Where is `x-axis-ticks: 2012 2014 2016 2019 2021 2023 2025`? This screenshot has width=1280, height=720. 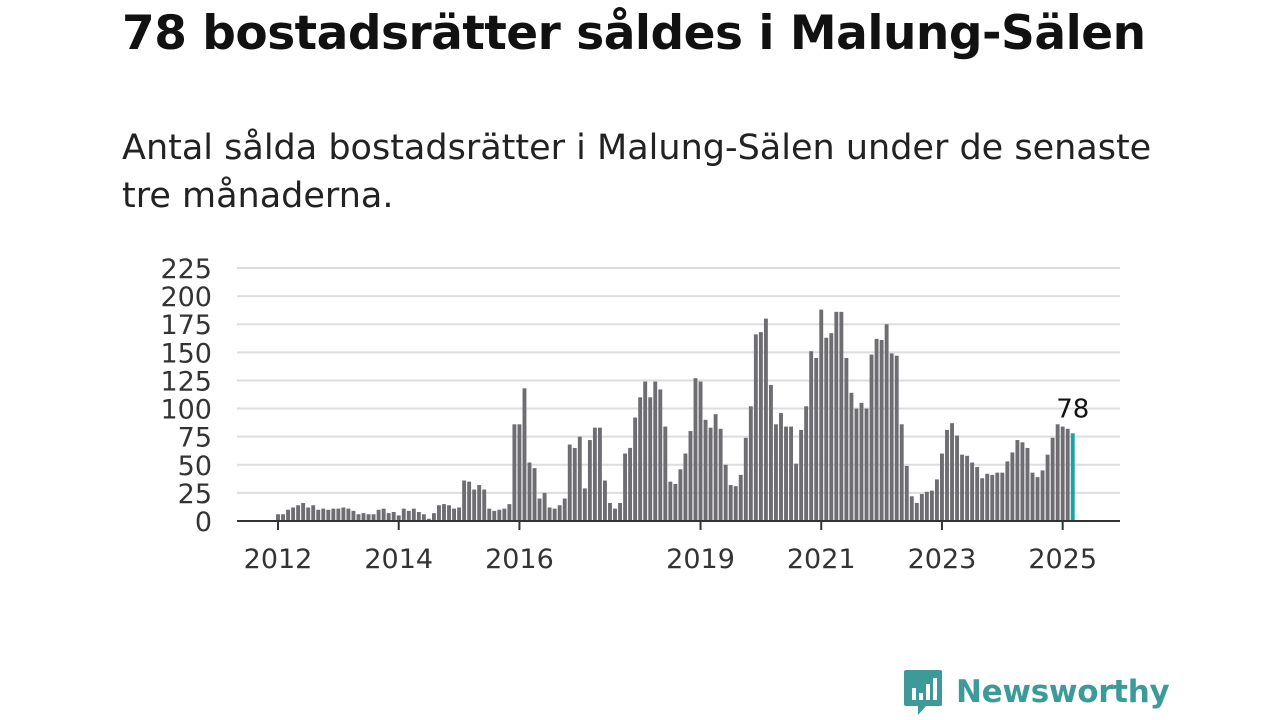
x-axis-ticks: 2012 2014 2016 2019 2021 2023 2025 is located at coordinates (670, 548).